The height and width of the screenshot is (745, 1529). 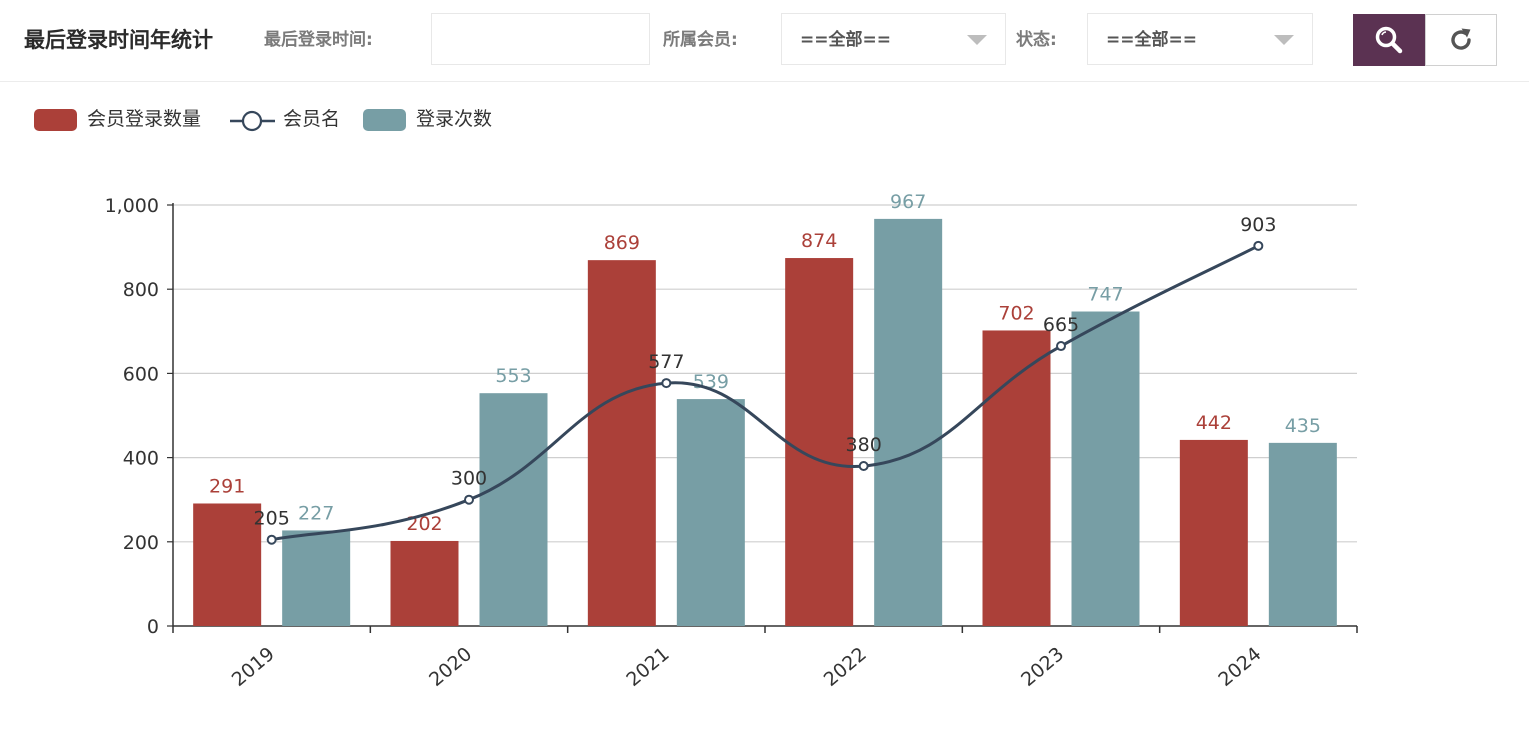 I want to click on line-data-label: 665, so click(x=1061, y=325).